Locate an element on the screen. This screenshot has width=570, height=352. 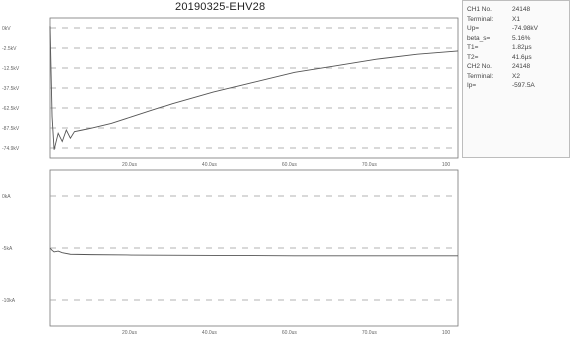
panel-value: -74.98kV is located at coordinates (525, 28).